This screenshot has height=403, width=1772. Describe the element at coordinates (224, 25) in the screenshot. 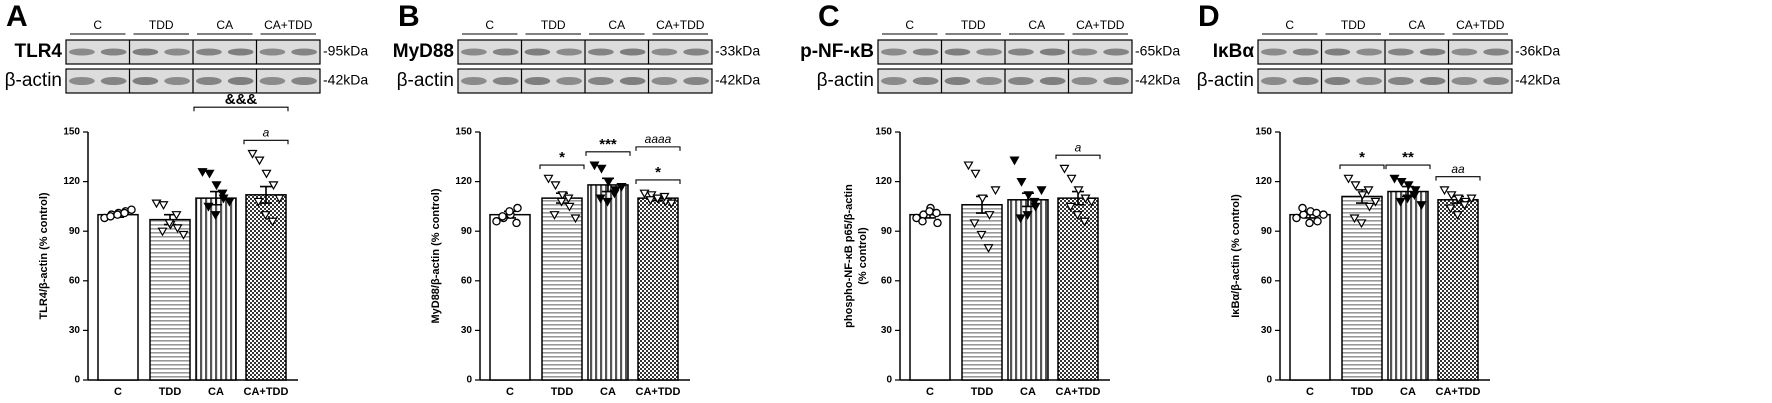

I see `blot-group-label: CA` at that location.